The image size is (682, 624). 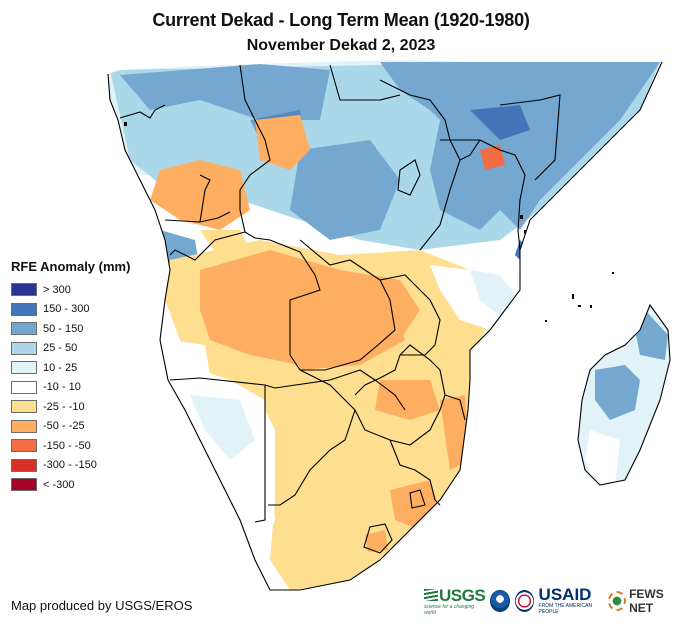 I want to click on usaid-logo: USAID FROM THE AMERICAN PEOPLE, so click(x=571, y=600).